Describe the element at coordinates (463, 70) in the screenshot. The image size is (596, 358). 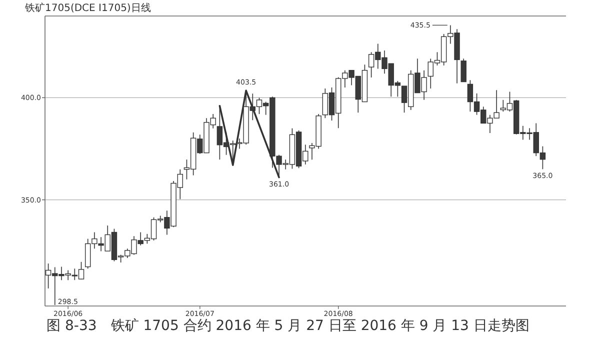
I see `candlestick` at that location.